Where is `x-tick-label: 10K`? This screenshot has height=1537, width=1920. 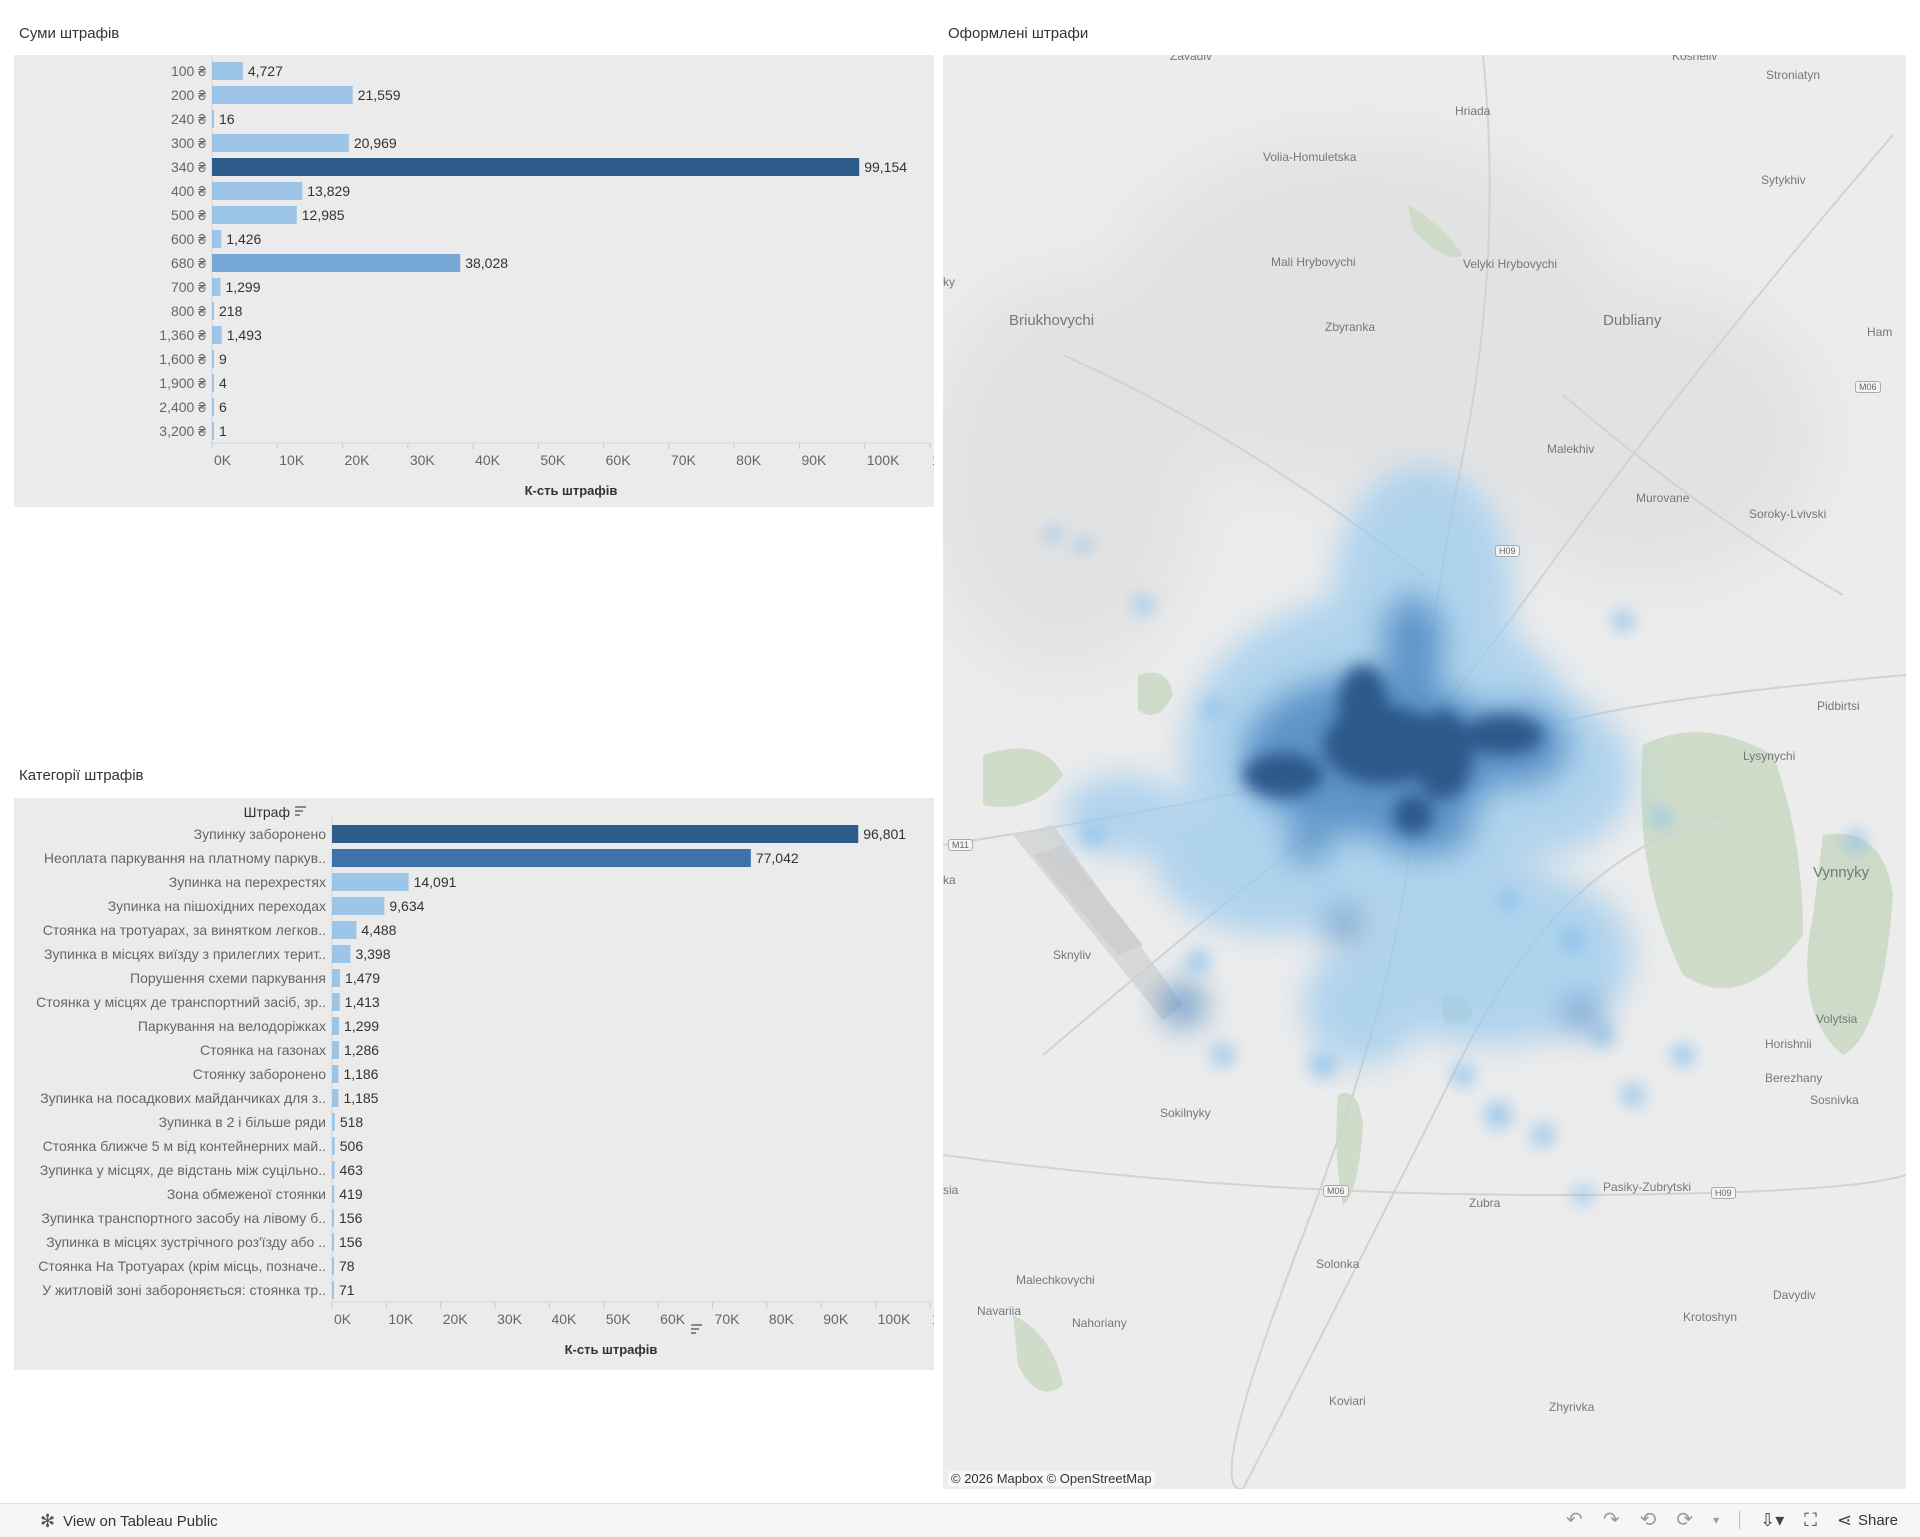
x-tick-label: 10K is located at coordinates (292, 460).